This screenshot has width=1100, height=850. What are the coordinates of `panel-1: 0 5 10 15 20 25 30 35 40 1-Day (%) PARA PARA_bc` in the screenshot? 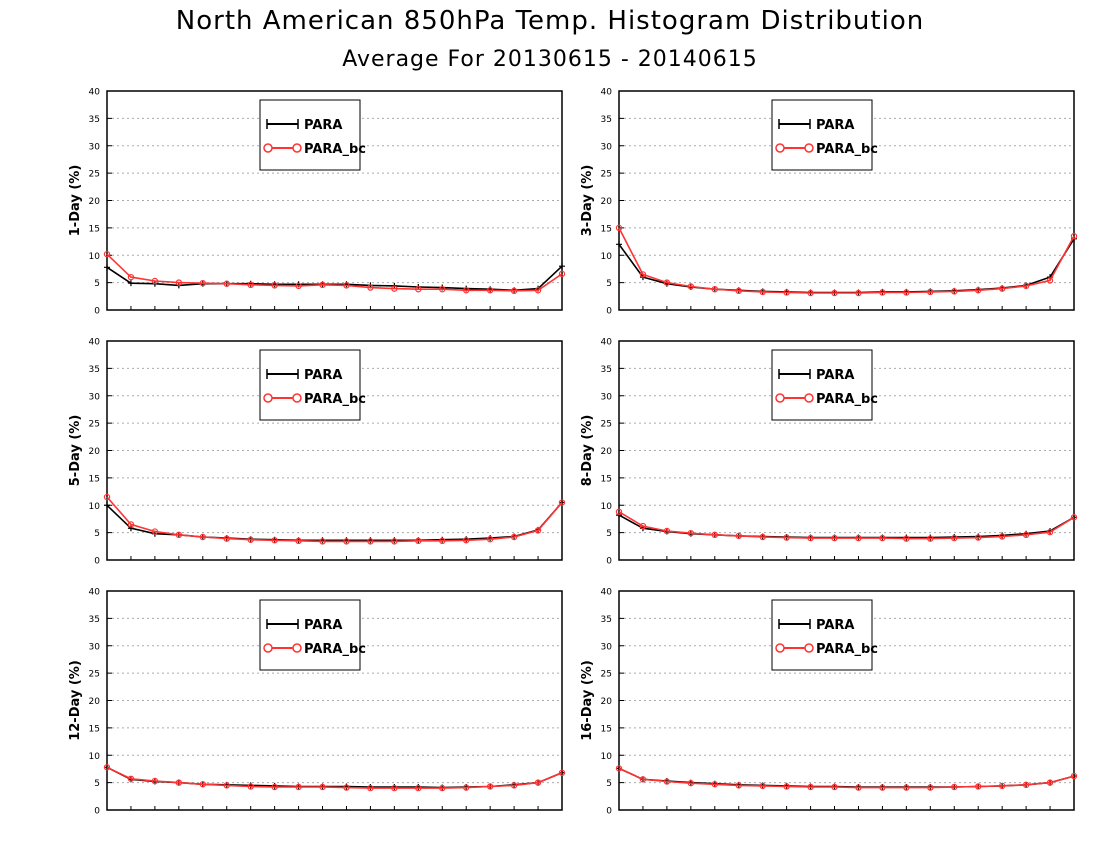 It's located at (317, 202).